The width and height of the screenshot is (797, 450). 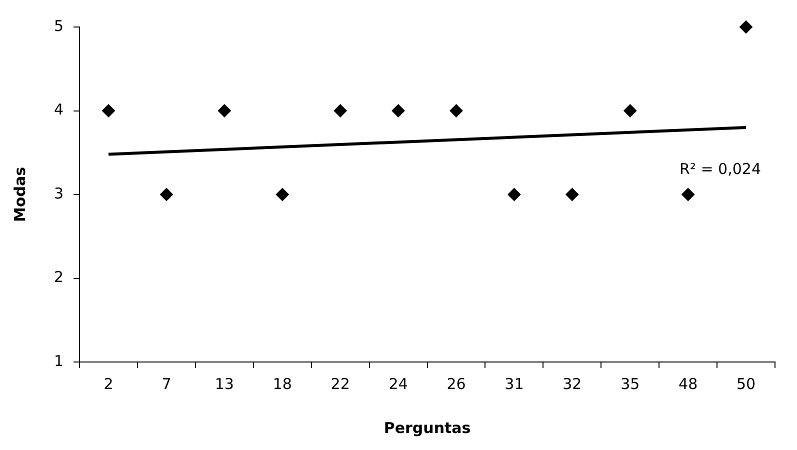 What do you see at coordinates (398, 383) in the screenshot?
I see `x-tick-label: 24` at bounding box center [398, 383].